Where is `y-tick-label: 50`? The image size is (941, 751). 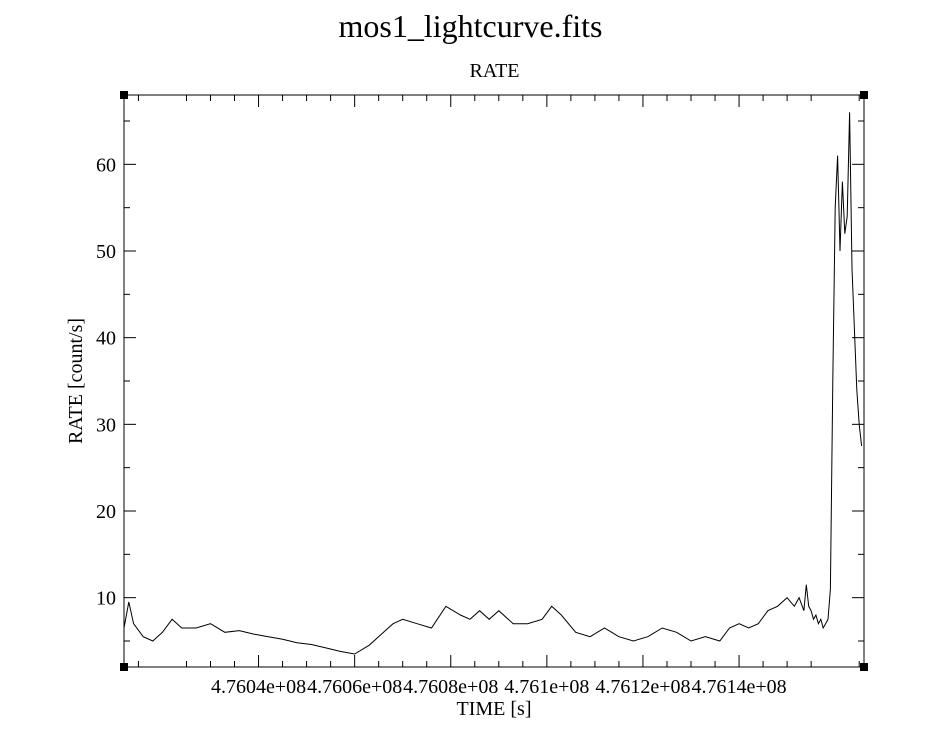 y-tick-label: 50 is located at coordinates (106, 252).